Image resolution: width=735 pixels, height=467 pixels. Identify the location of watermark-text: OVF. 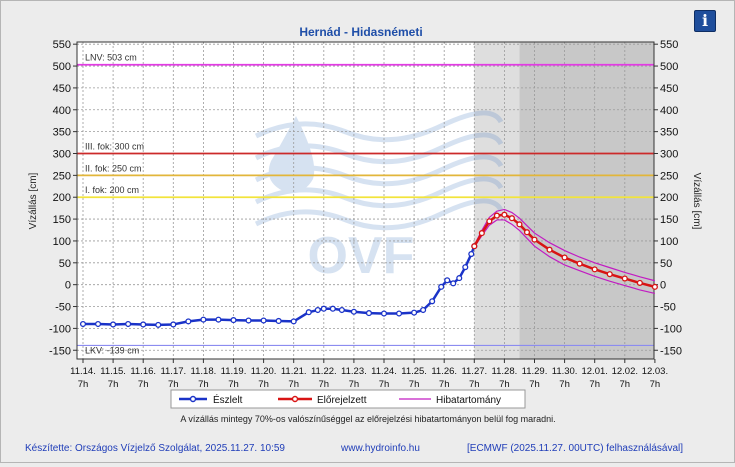
(361, 256).